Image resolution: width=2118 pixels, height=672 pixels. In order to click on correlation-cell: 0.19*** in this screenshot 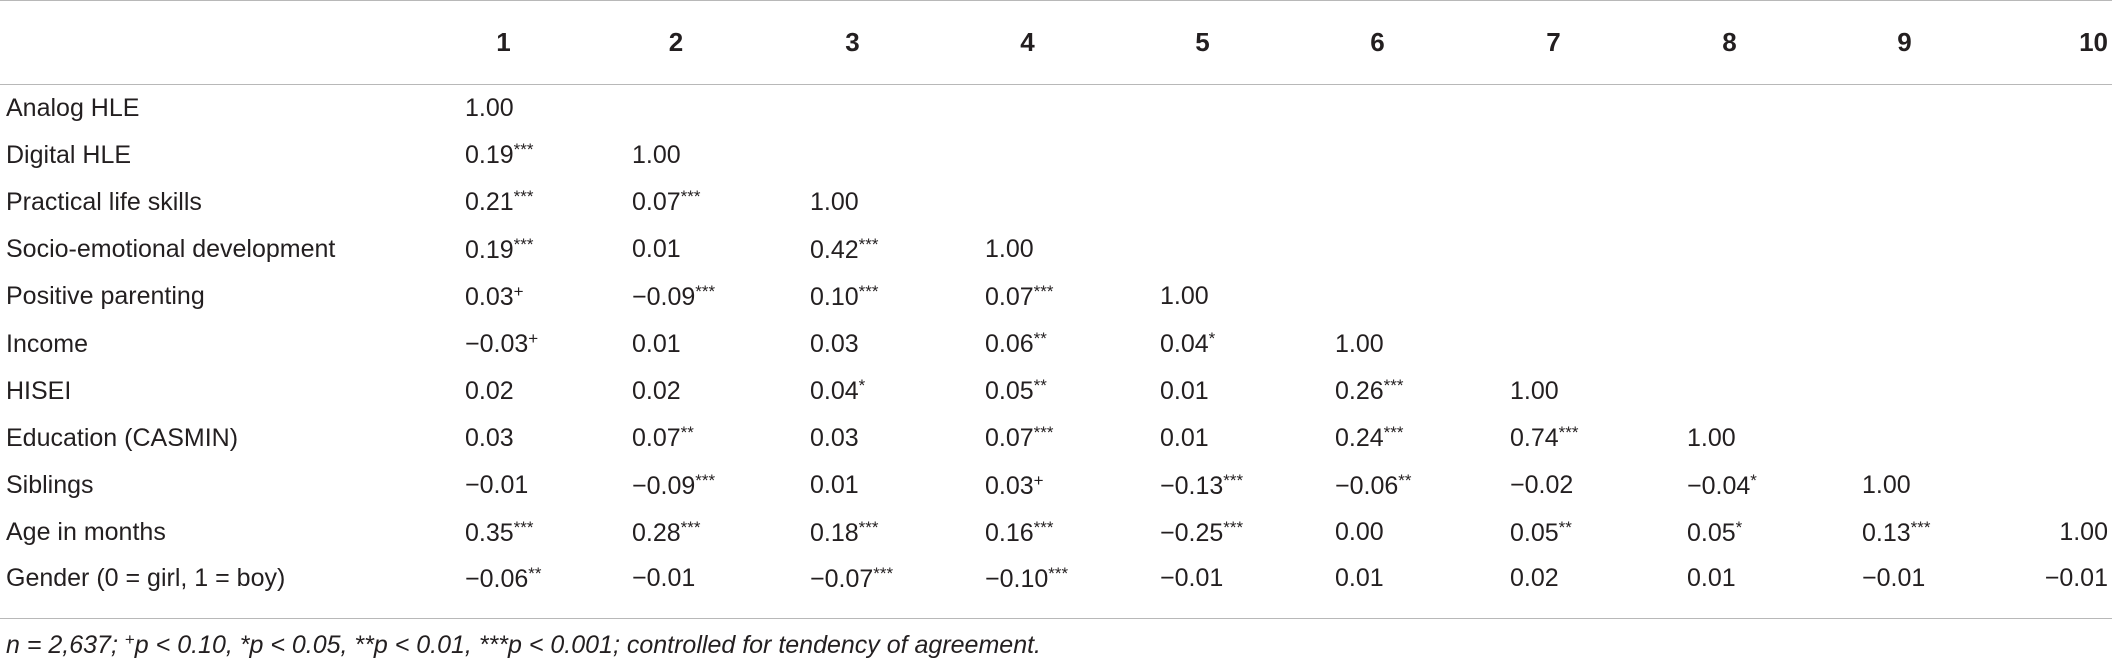, I will do `click(499, 155)`.